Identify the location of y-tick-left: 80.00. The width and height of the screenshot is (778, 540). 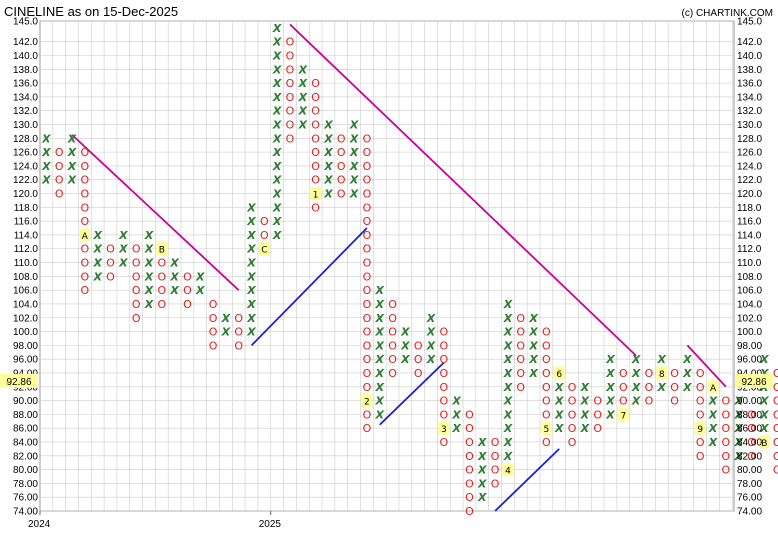
(25, 470).